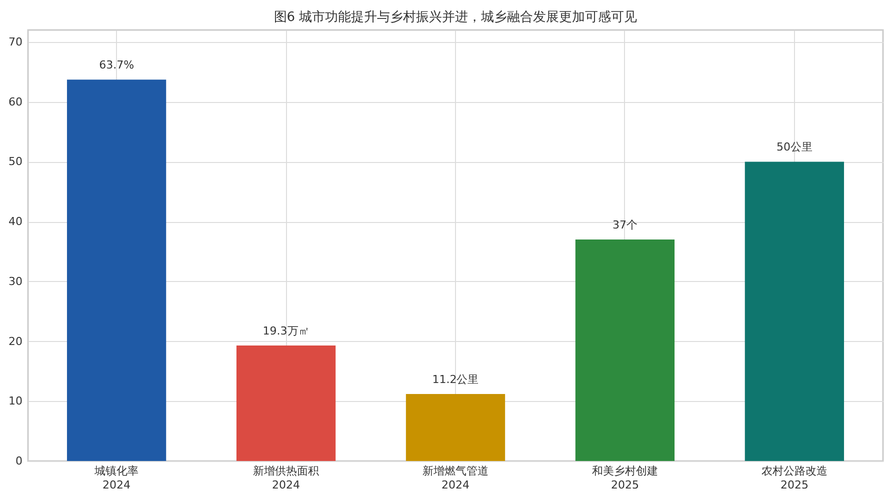  Describe the element at coordinates (456, 17) in the screenshot. I see `chart-title: 图6 城市功能提升与乡村振兴并进，城乡融合发展更加可感可见` at that location.